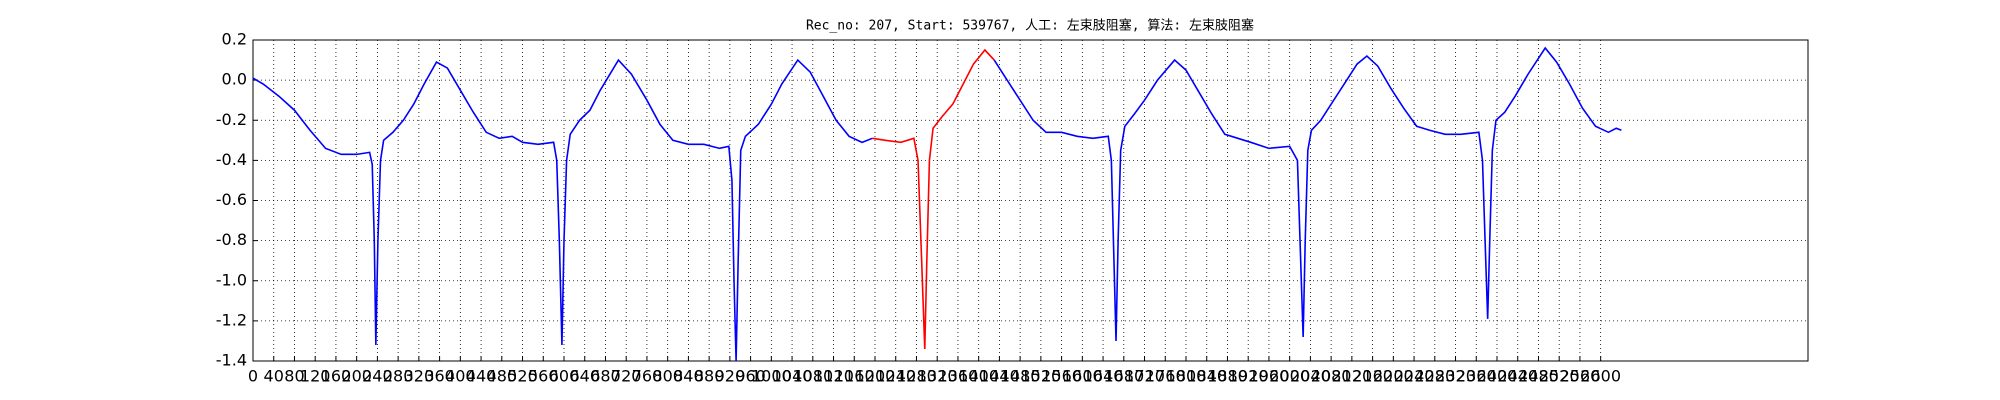 Image resolution: width=2000 pixels, height=400 pixels. I want to click on x-tick-label: 2480, so click(1538, 376).